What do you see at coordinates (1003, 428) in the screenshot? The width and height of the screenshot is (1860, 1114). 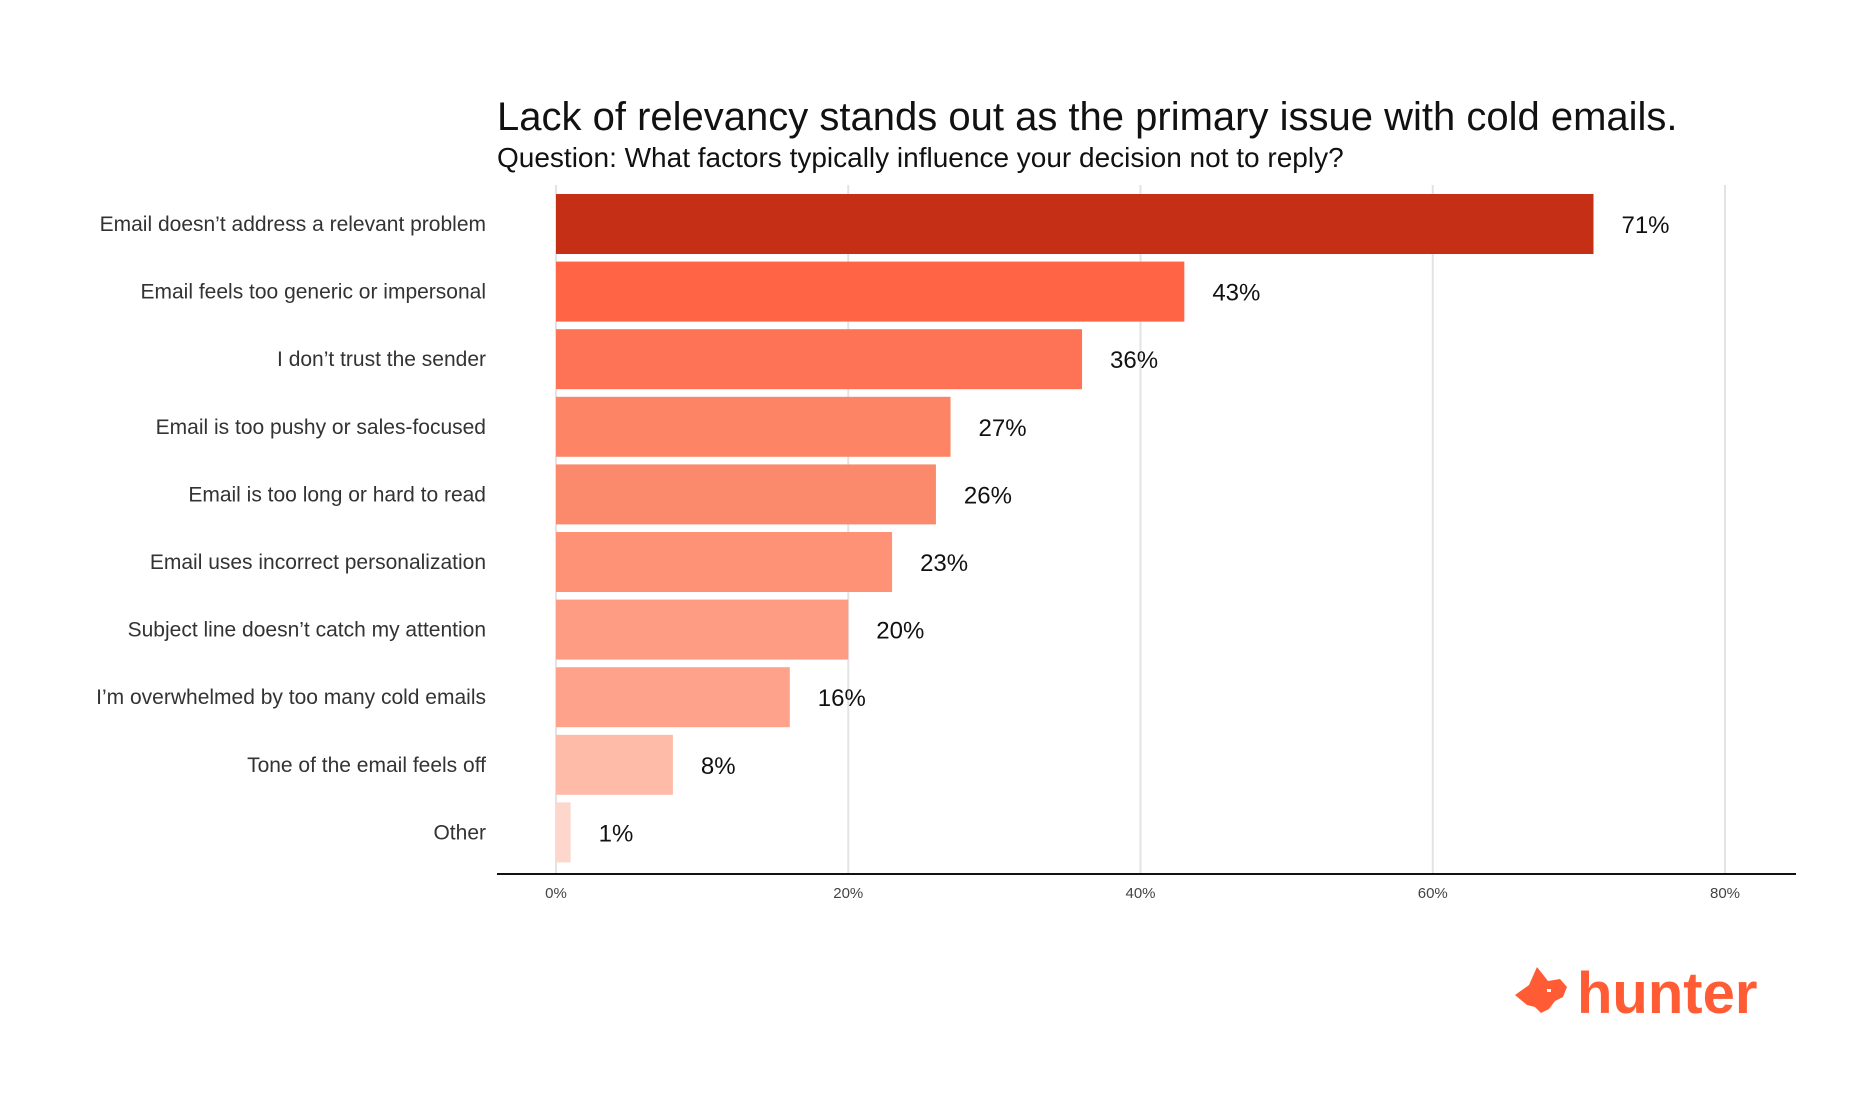 I see `value-label: 27%` at bounding box center [1003, 428].